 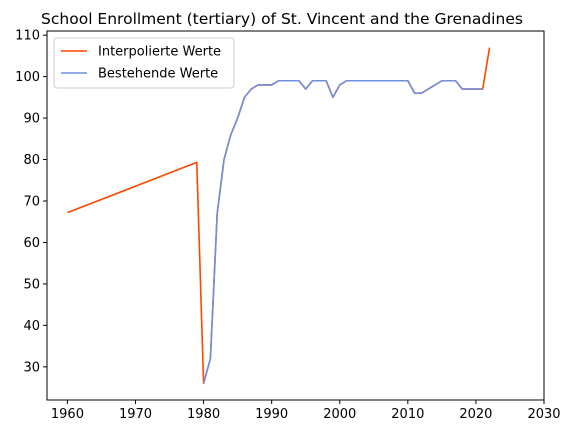 What do you see at coordinates (31, 284) in the screenshot?
I see `y-tick-label: 50` at bounding box center [31, 284].